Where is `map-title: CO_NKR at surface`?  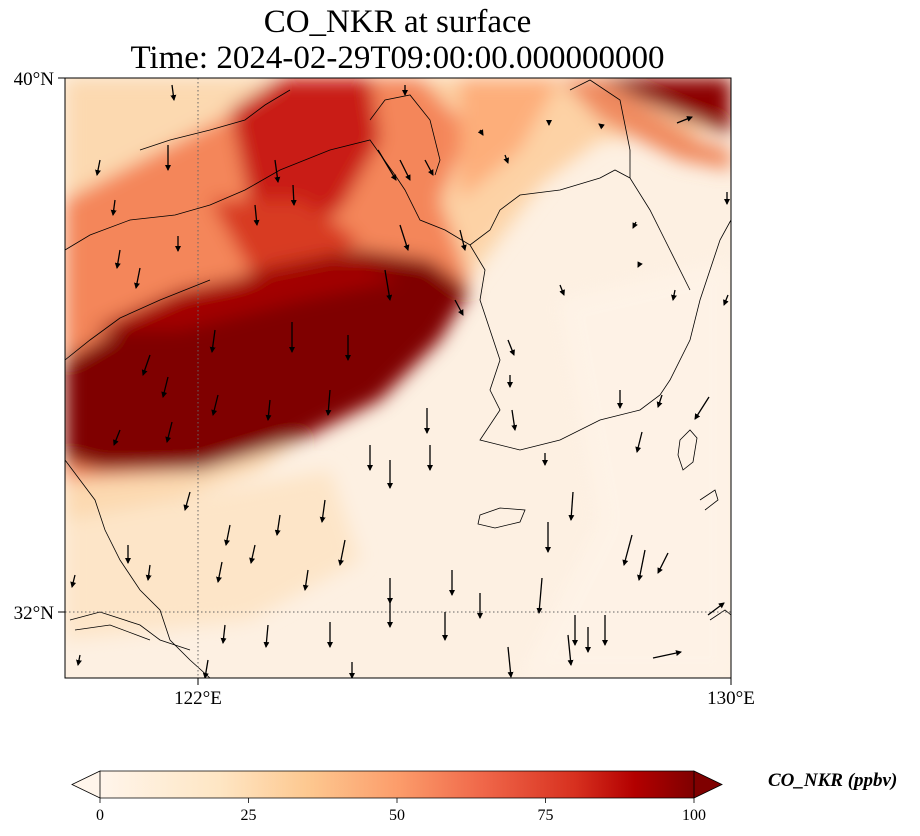
map-title: CO_NKR at surface is located at coordinates (397, 22).